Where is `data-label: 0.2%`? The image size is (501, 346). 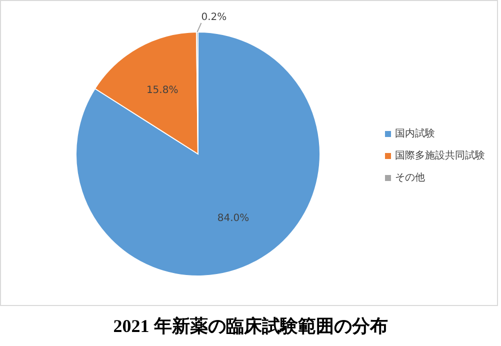 data-label: 0.2% is located at coordinates (214, 17).